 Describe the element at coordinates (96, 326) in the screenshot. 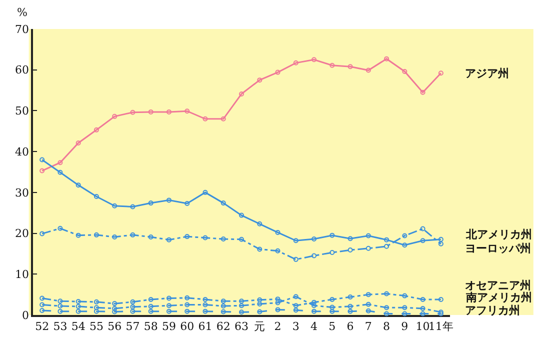

I see `x-tick-label: 55` at that location.